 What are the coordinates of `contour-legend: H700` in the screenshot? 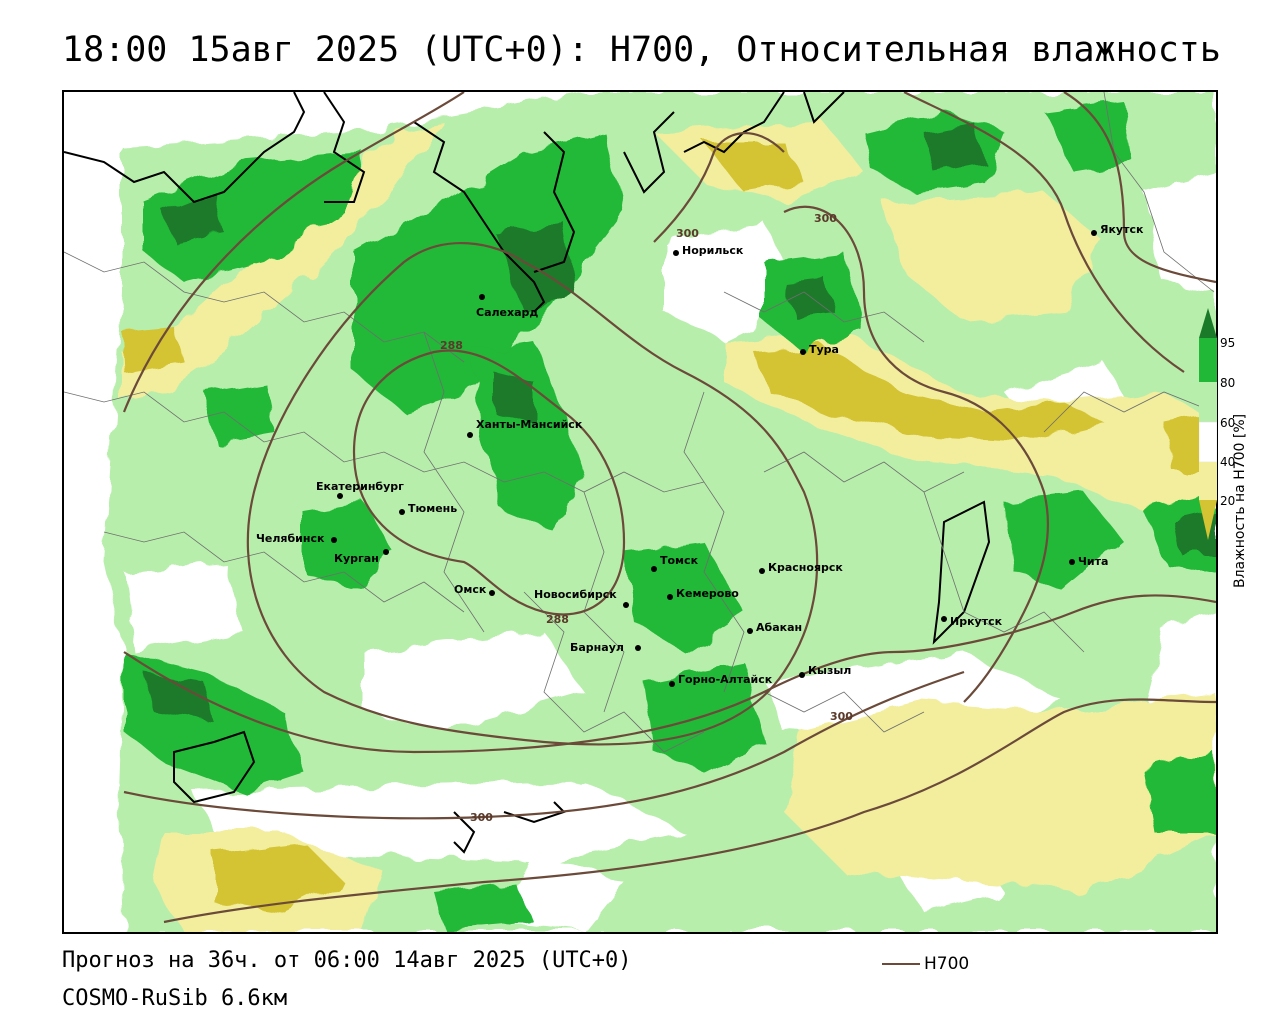 It's located at (925, 964).